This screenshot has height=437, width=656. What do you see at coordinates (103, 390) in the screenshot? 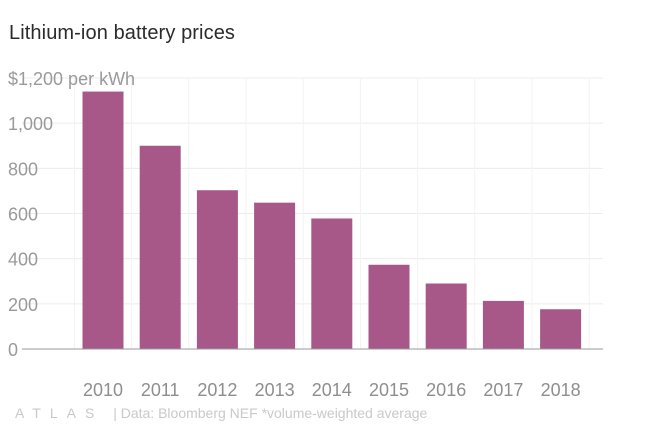
I see `x-tick-label: 2010` at bounding box center [103, 390].